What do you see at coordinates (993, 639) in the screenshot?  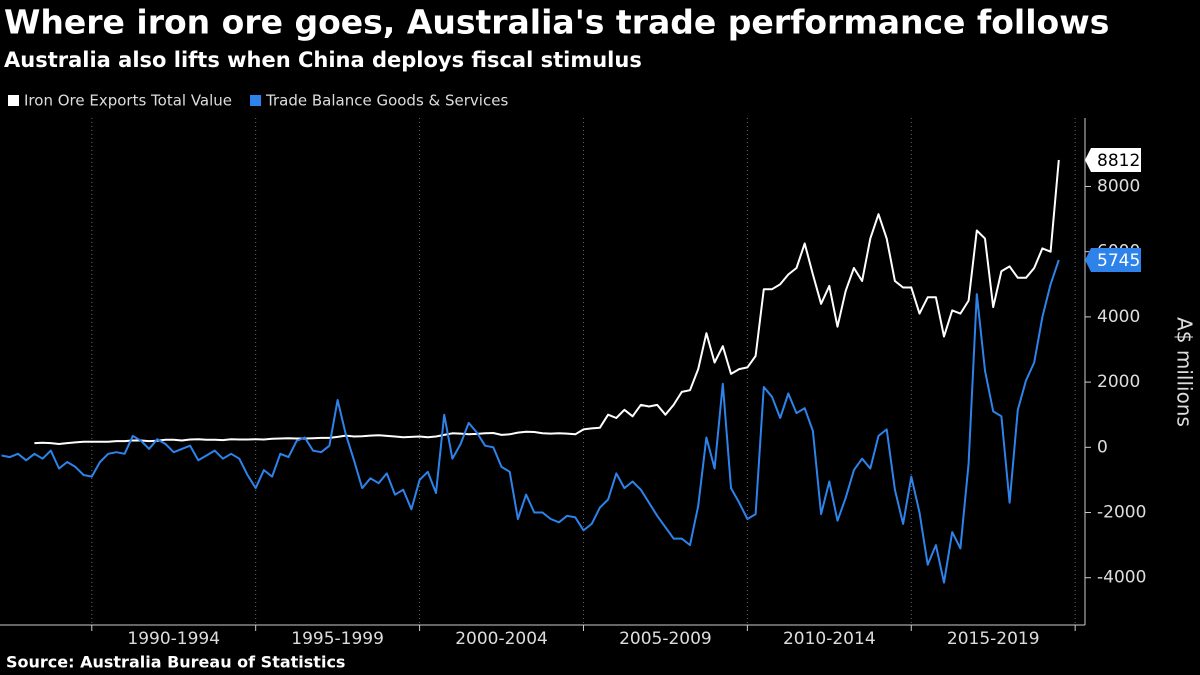 I see `x-tick-label: 2015-2019` at bounding box center [993, 639].